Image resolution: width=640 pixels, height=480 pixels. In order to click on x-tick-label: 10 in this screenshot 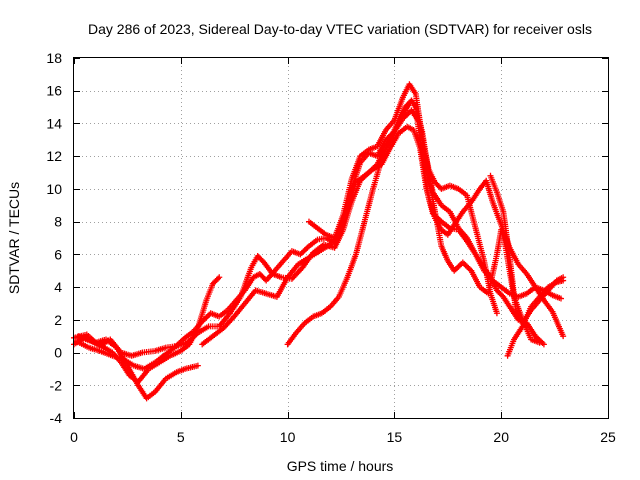, I will do `click(288, 437)`.